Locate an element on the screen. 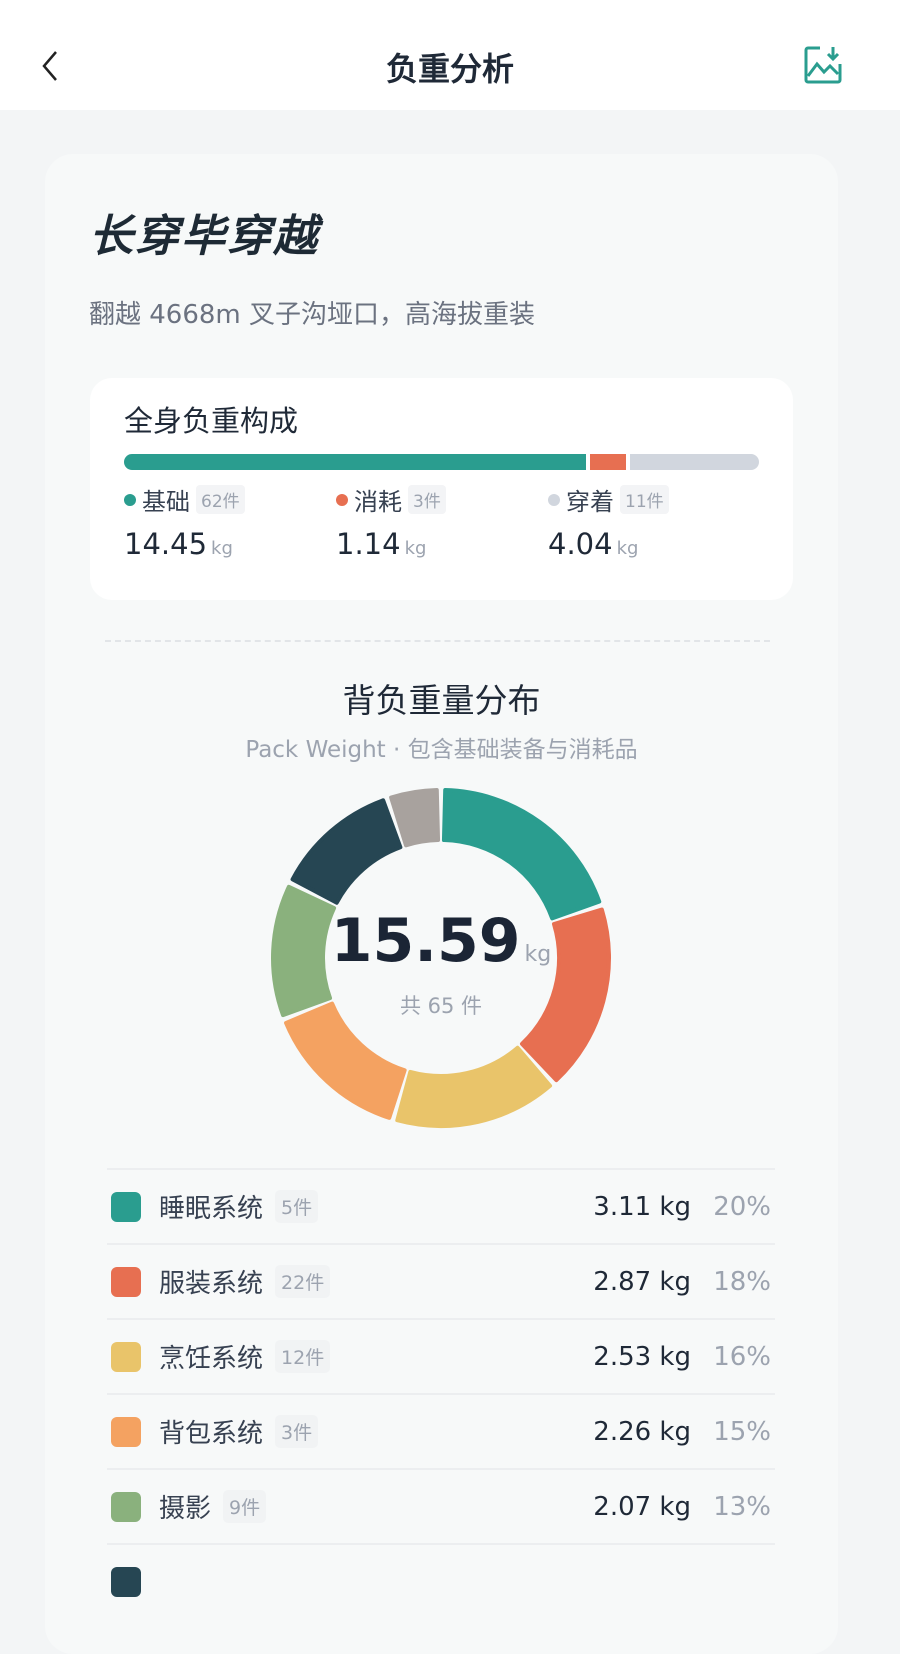 Image resolution: width=900 pixels, height=1654 pixels. category-percent: 18% is located at coordinates (742, 1281).